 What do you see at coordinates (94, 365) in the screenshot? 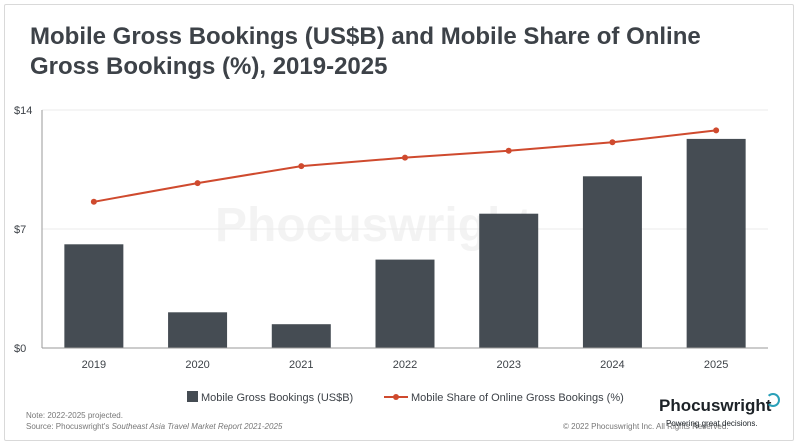
I see `x-tick-label-2019: 2019` at bounding box center [94, 365].